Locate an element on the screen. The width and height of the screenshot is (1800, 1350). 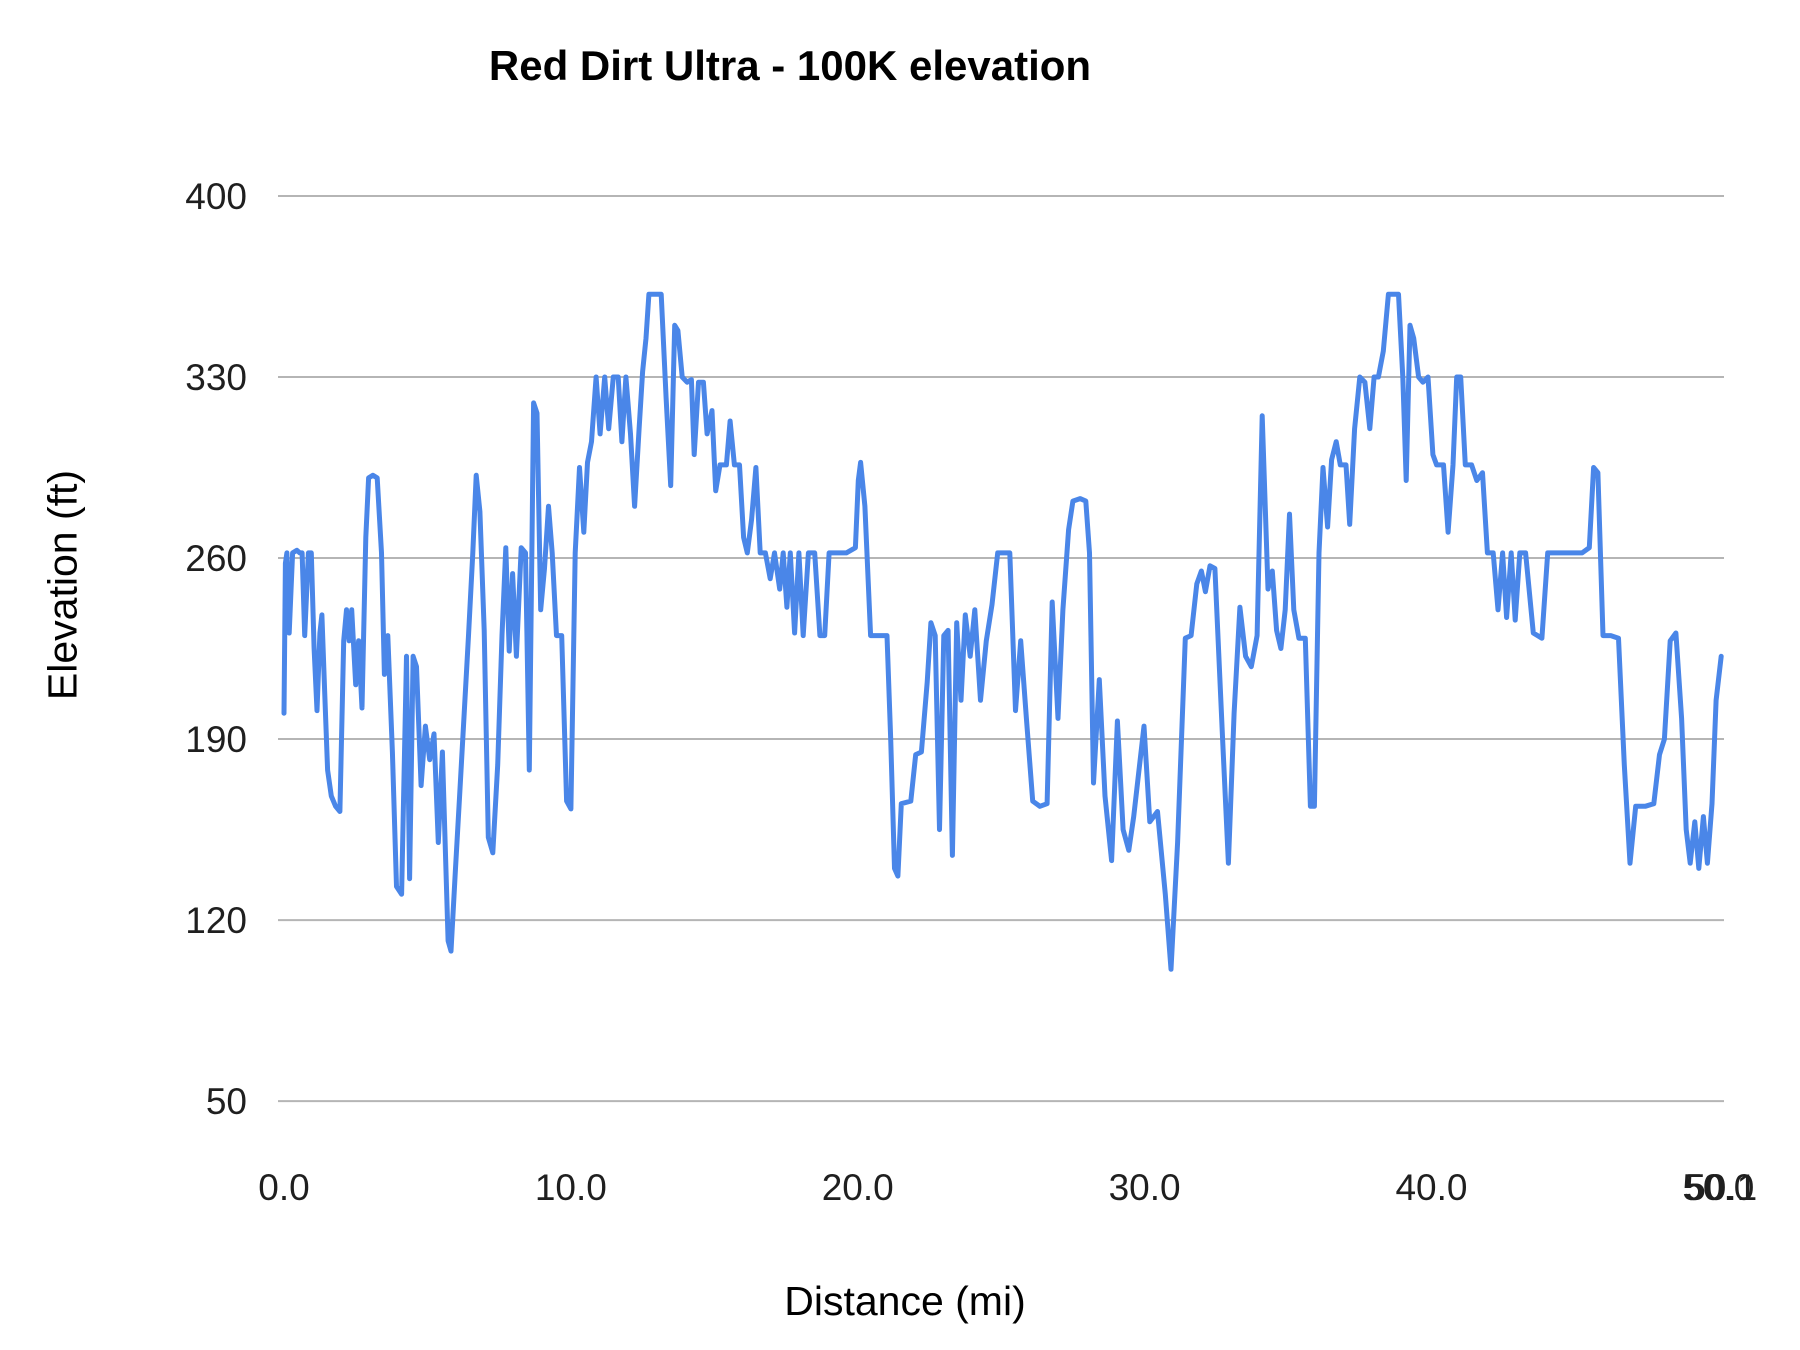
x-tick-label: 10.0 is located at coordinates (571, 1187).